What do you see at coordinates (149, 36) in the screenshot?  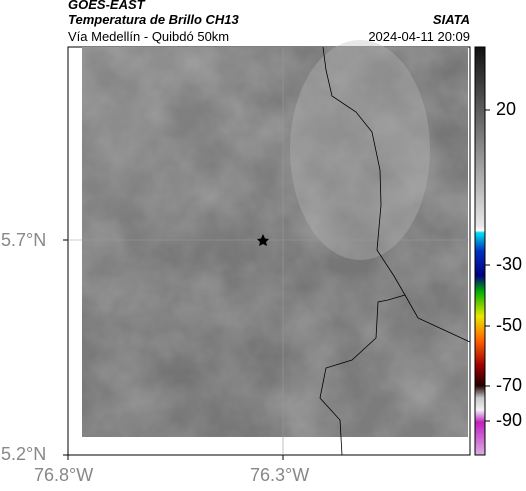 I see `location: Vía Medellín - Quibdó 50km` at bounding box center [149, 36].